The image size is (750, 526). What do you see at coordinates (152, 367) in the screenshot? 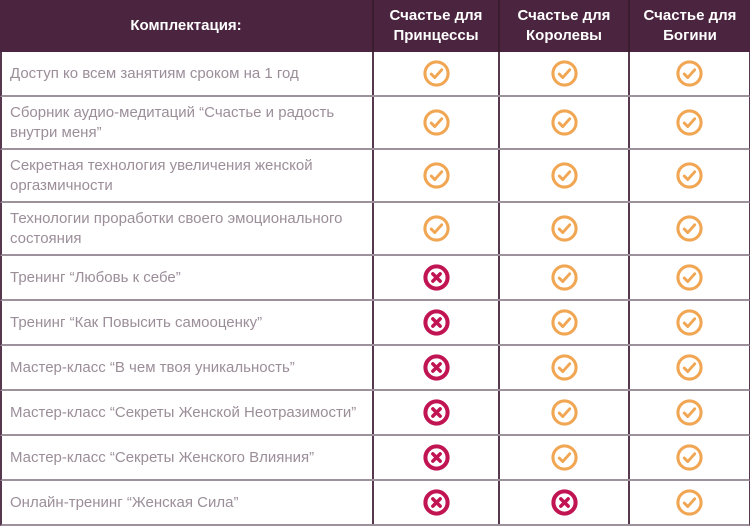
I see `feature-label: Мастер-класс “В чем твоя уникальность”` at bounding box center [152, 367].